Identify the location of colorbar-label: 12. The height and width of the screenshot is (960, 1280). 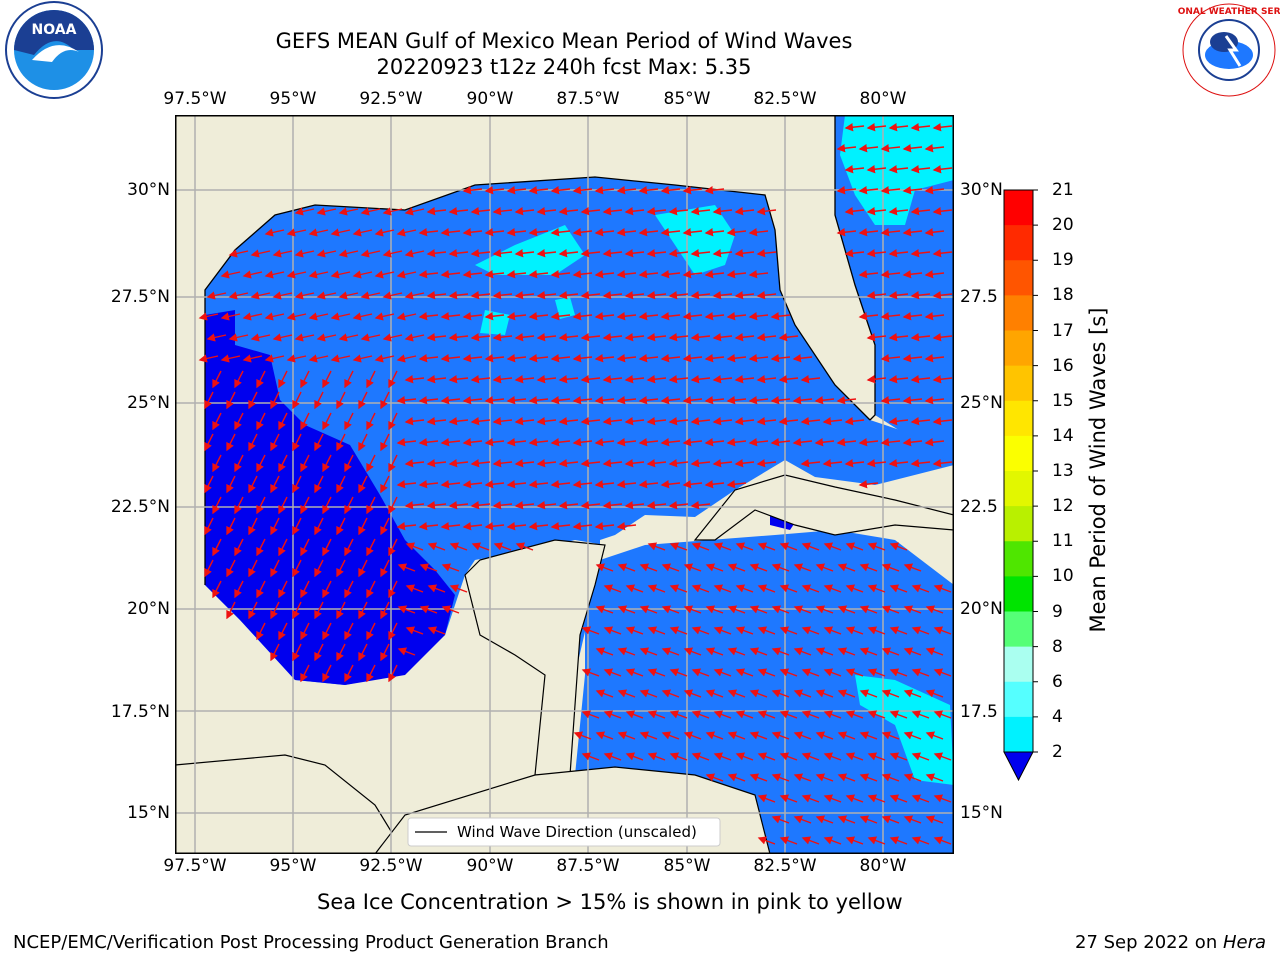
(1063, 506).